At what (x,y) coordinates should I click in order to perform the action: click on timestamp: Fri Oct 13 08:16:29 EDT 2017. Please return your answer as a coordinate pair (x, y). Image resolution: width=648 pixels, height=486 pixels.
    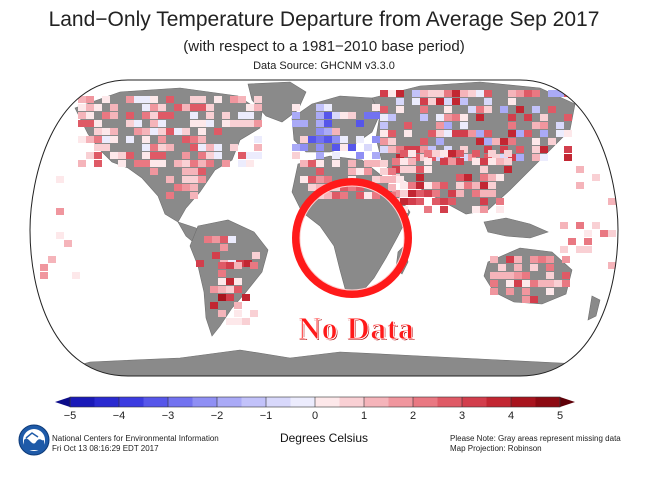
    Looking at the image, I should click on (105, 448).